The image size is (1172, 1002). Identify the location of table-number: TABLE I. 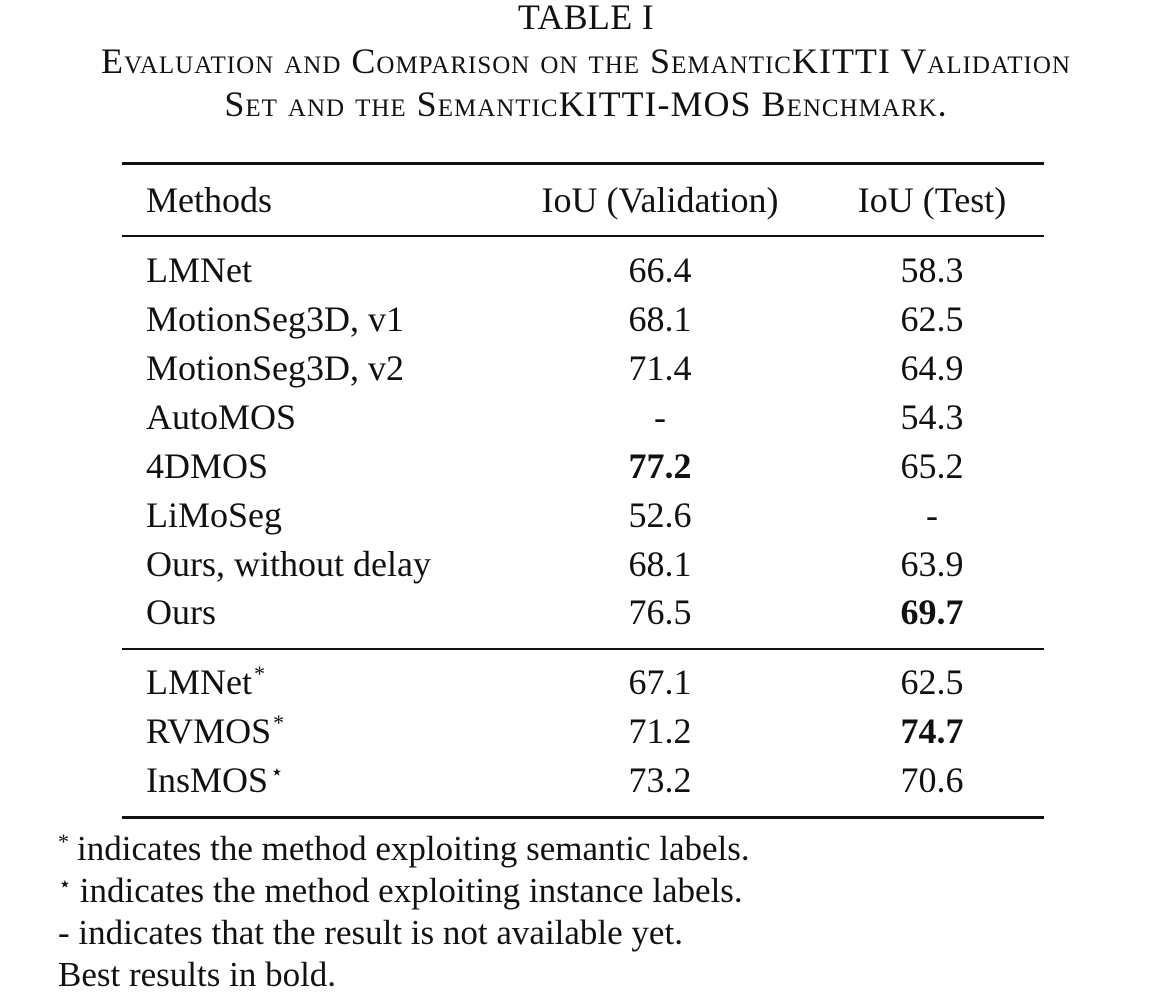
(586, 18).